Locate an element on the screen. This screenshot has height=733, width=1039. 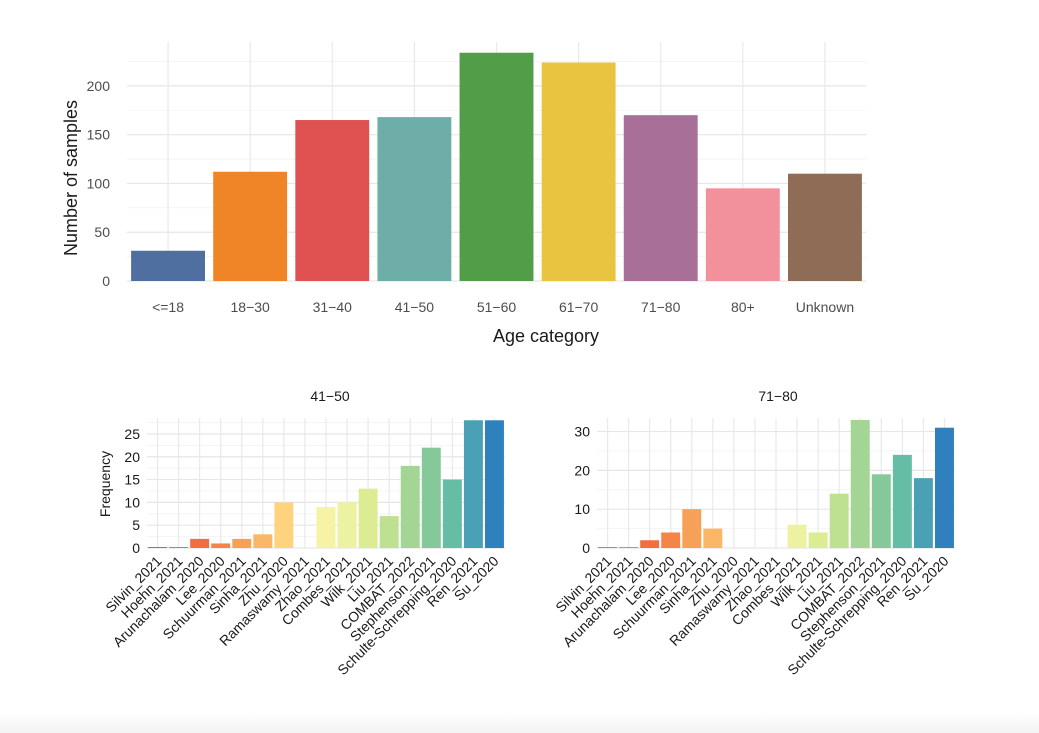
y-tick-labels: 0 50 100 150 200 is located at coordinates (99, 183).